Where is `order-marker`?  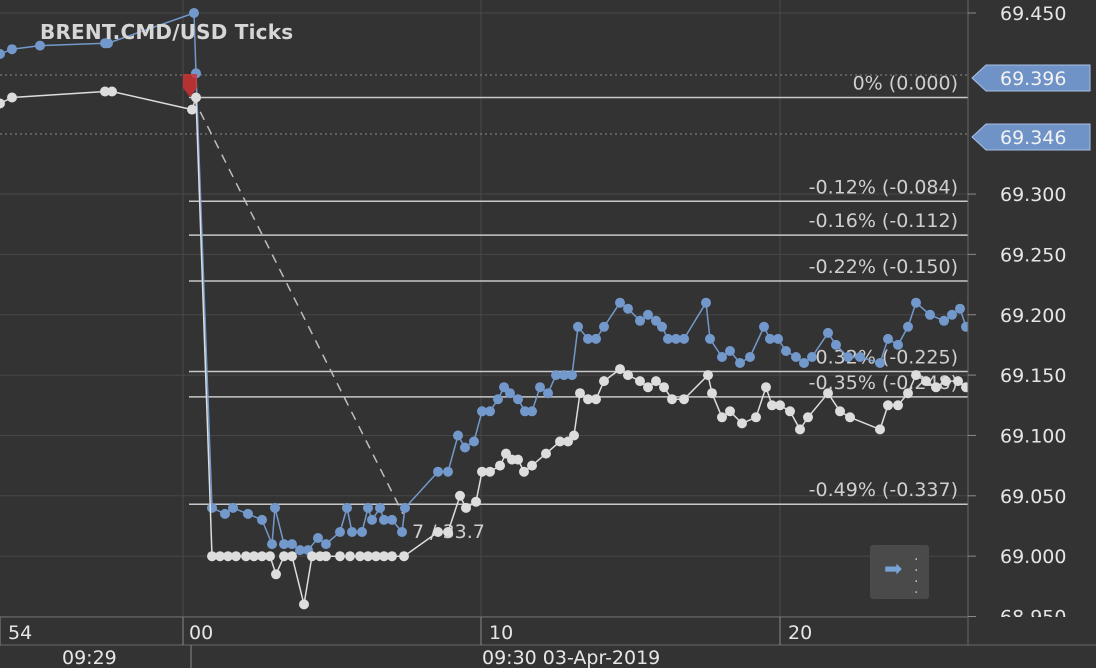
order-marker is located at coordinates (190, 85).